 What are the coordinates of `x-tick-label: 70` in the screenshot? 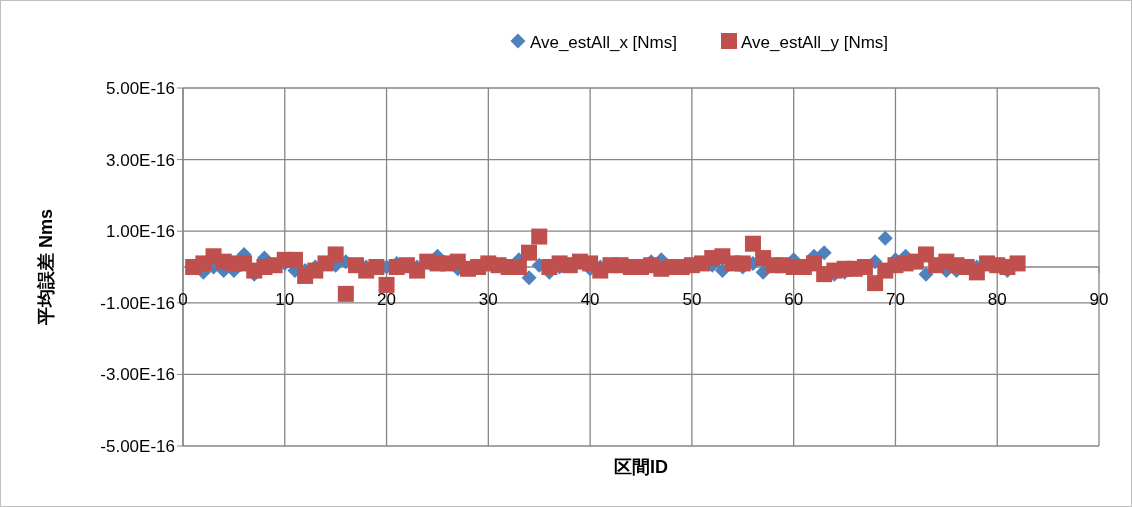 It's located at (895, 299).